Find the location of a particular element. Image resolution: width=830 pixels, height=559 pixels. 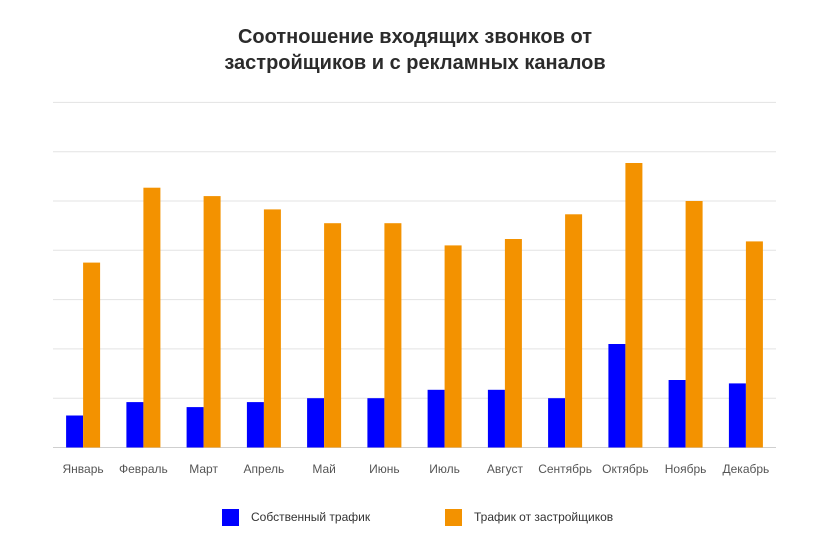

x-tick-label: Март is located at coordinates (203, 469).